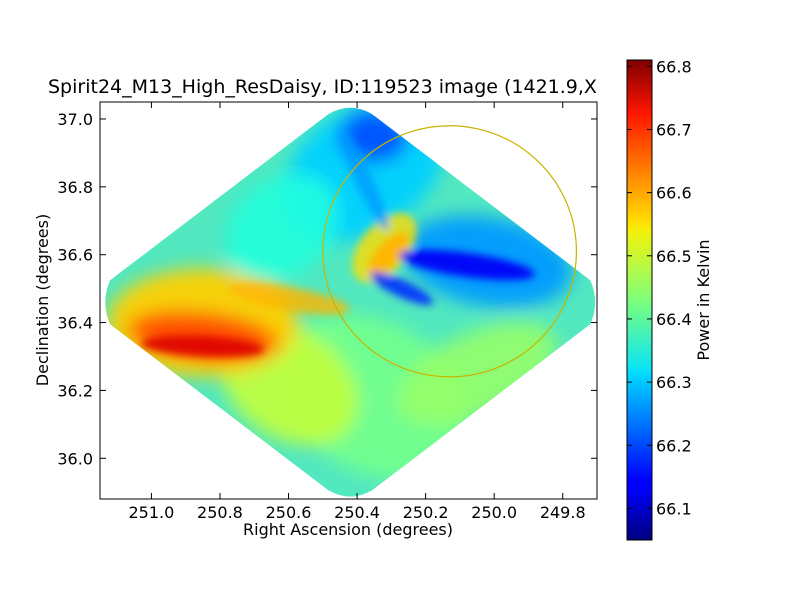 The height and width of the screenshot is (600, 800). I want to click on colorbar-tick-label: 66.4, so click(674, 319).